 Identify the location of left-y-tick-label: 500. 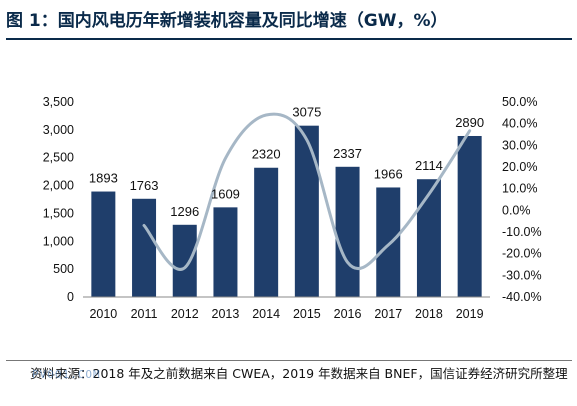
(63, 269).